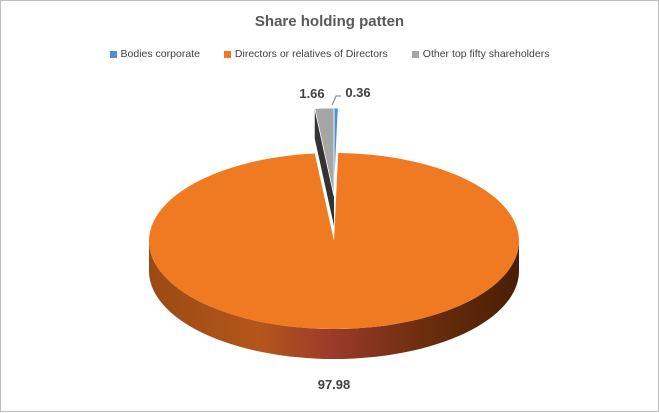 The image size is (659, 413). What do you see at coordinates (357, 92) in the screenshot?
I see `data-label-bodies-corporate: 0.36` at bounding box center [357, 92].